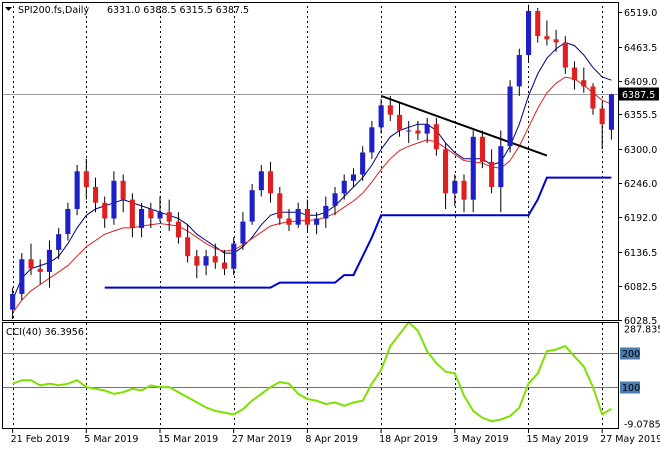  Describe the element at coordinates (464, 125) in the screenshot. I see `trendline` at that location.